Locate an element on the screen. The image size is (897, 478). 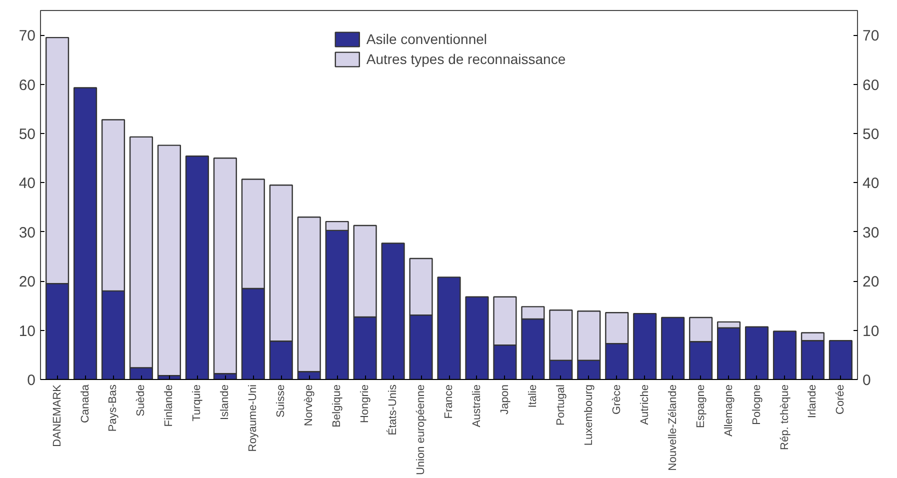
y-tick-label: 20 is located at coordinates (27, 282).